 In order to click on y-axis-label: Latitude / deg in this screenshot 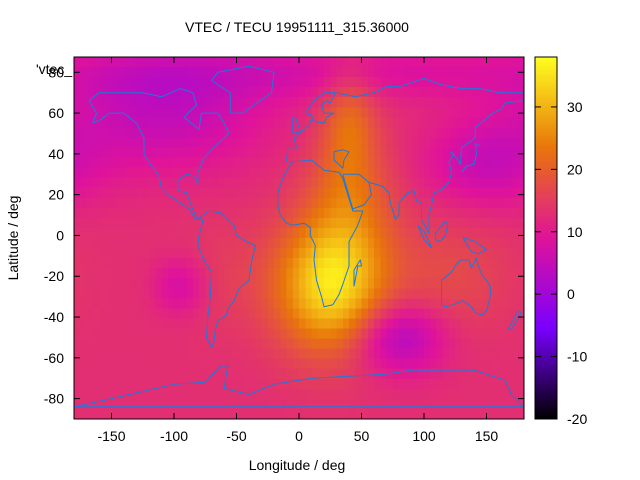, I will do `click(13, 238)`.